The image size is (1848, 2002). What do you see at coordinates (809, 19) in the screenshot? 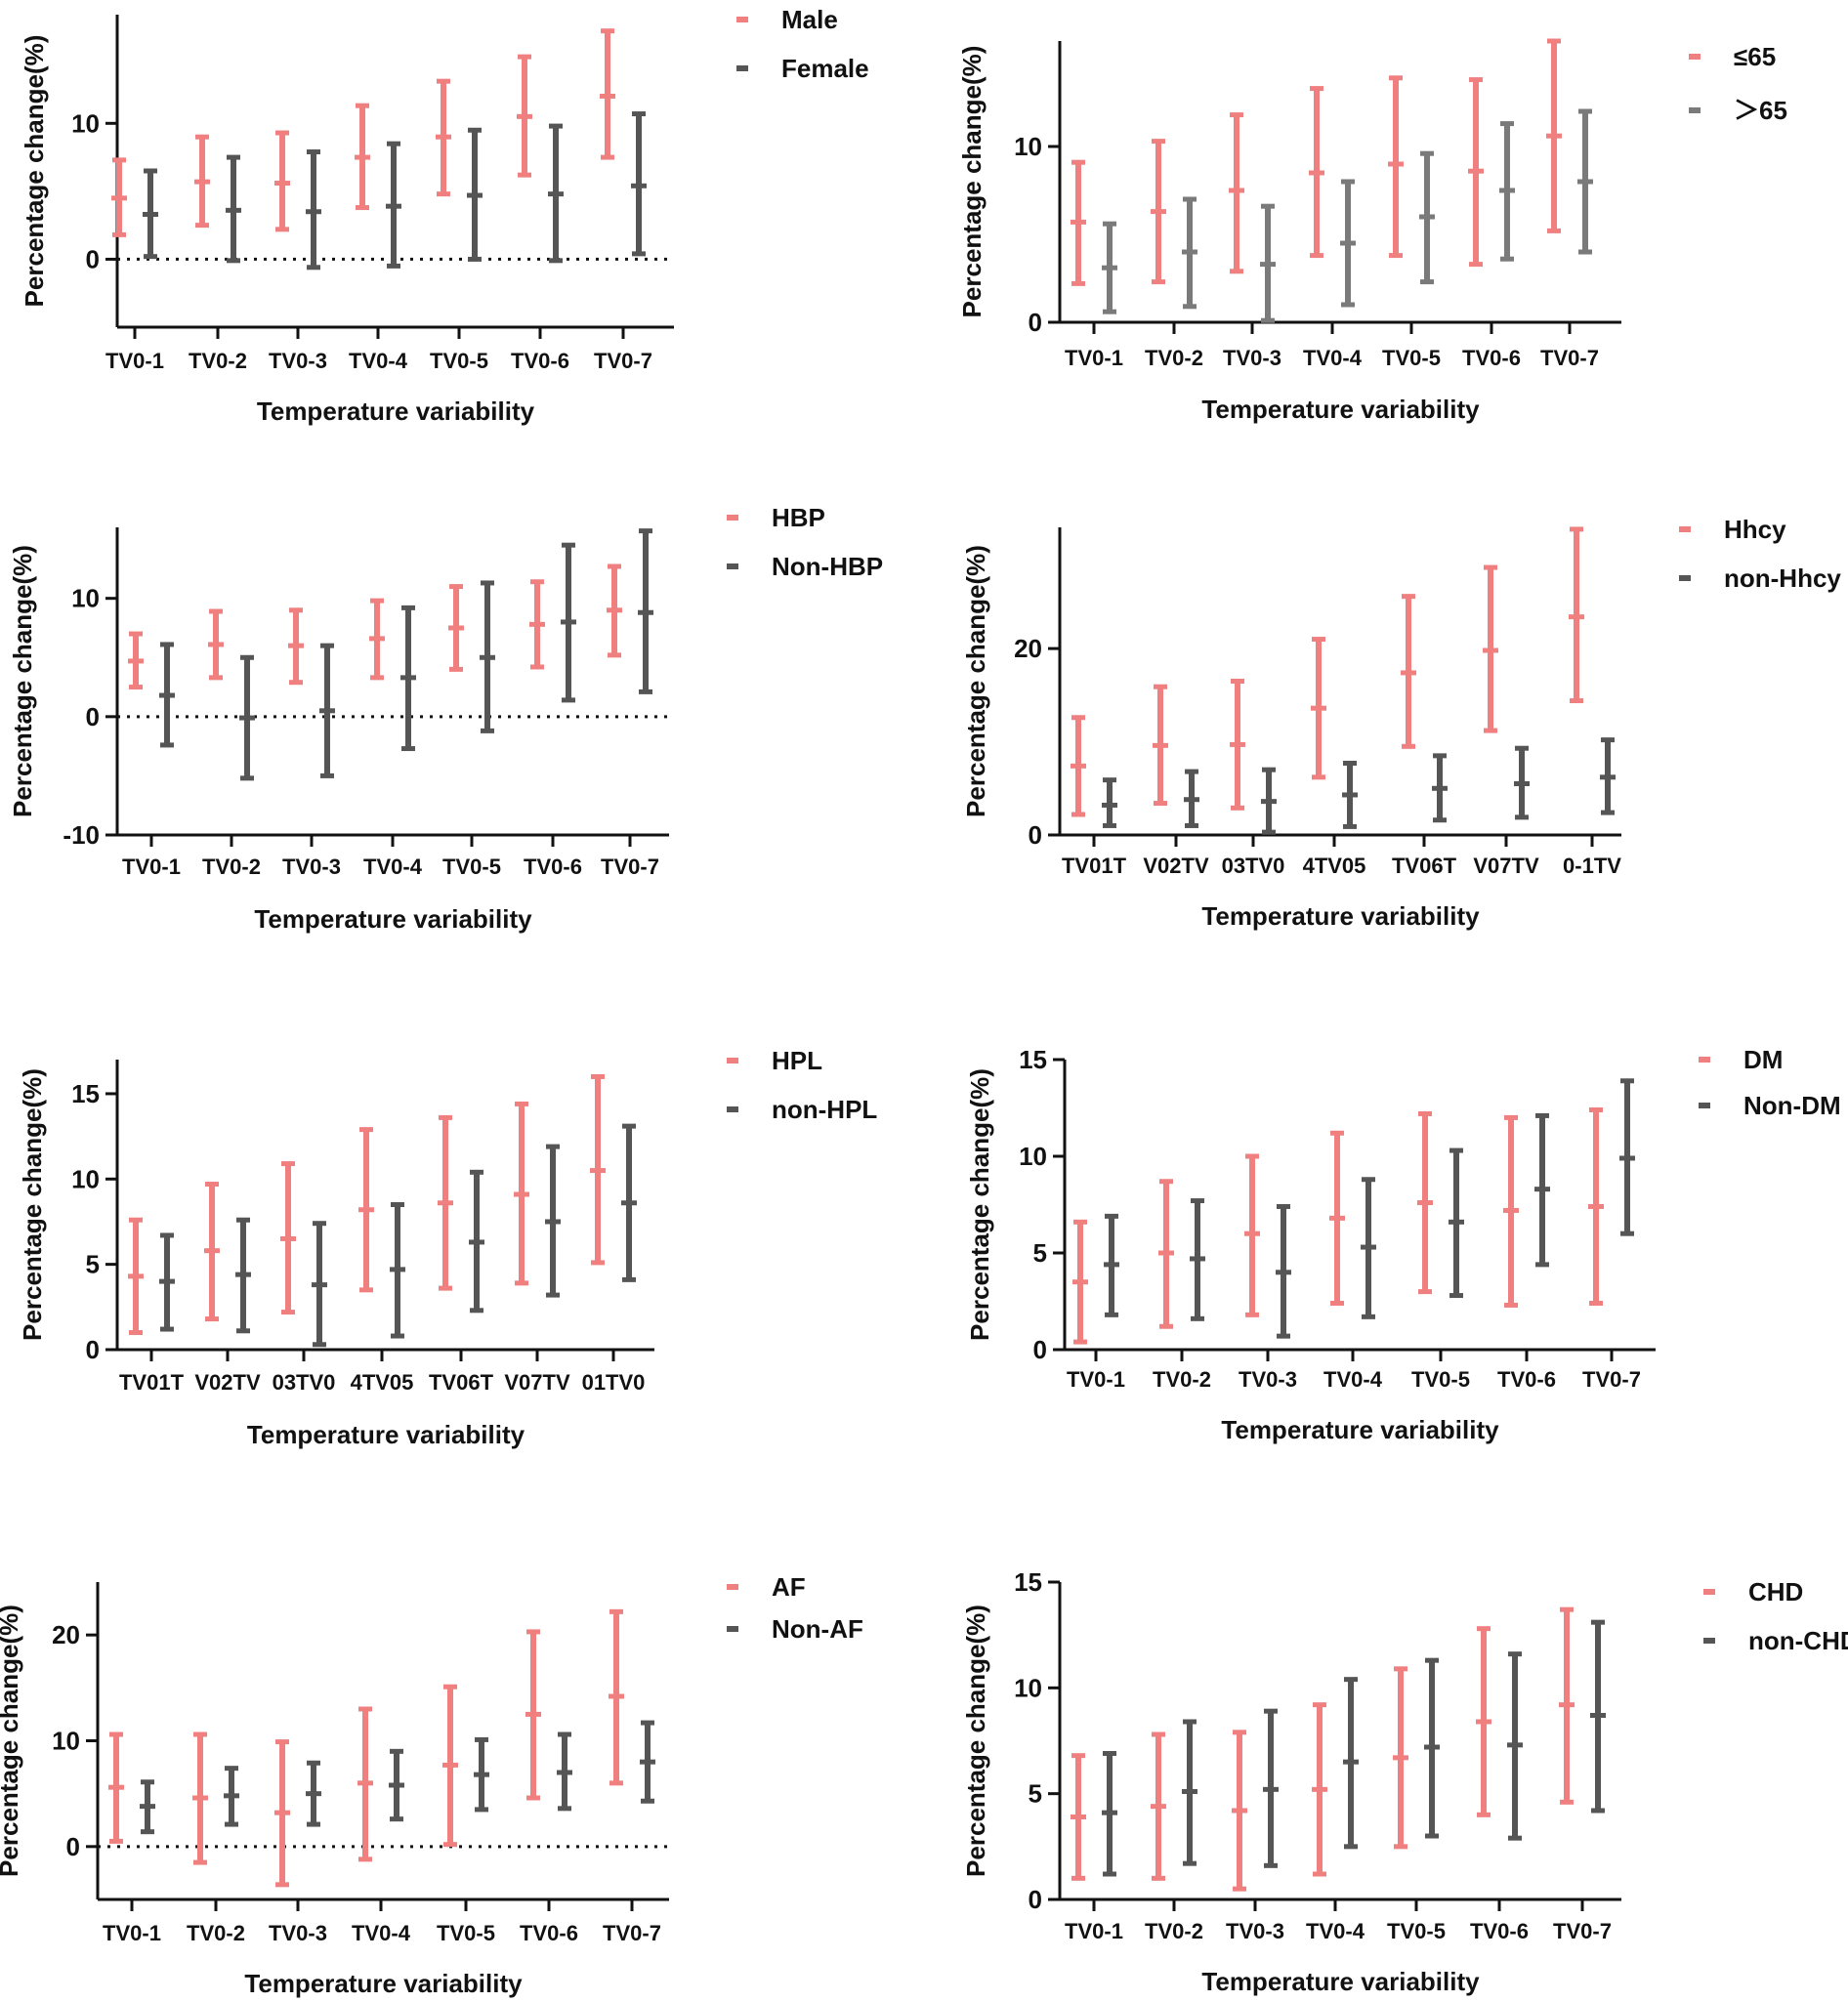
I see `legend-label: Male` at bounding box center [809, 19].